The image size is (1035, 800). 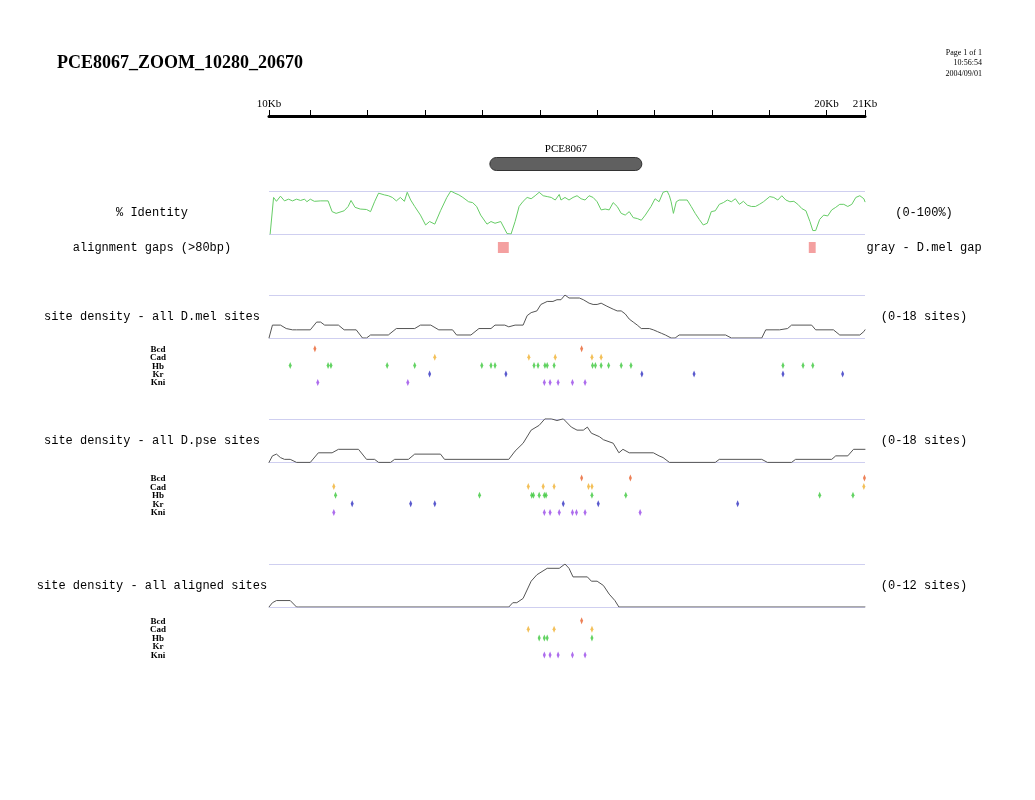 What do you see at coordinates (152, 585) in the screenshot?
I see `y-axis-title: site density - all aligned sites` at bounding box center [152, 585].